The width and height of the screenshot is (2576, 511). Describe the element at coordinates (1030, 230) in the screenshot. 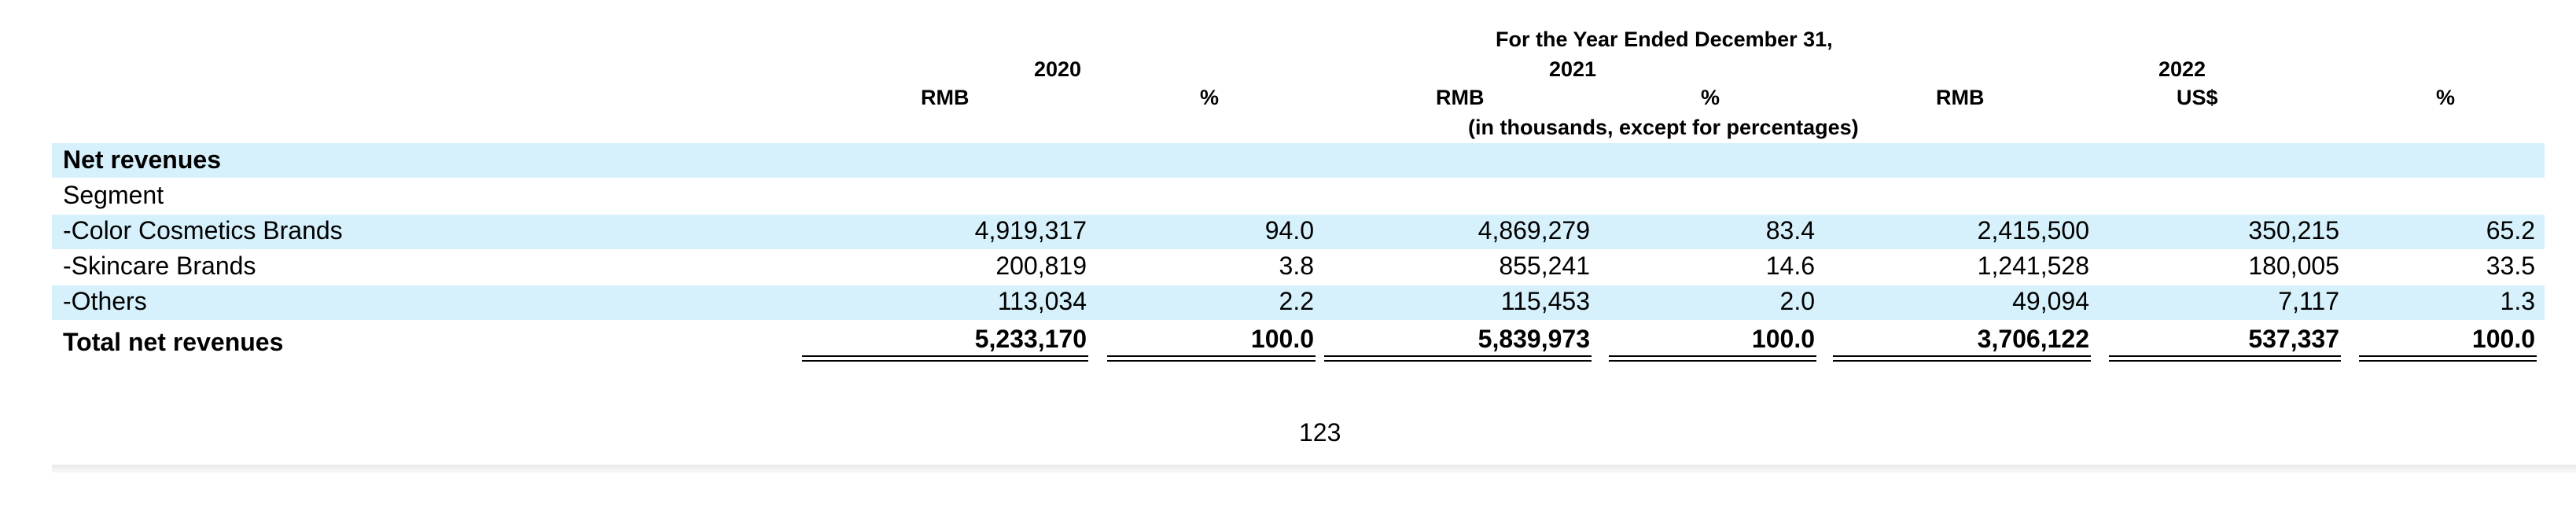

I see `table-cell: 4,919,317` at that location.